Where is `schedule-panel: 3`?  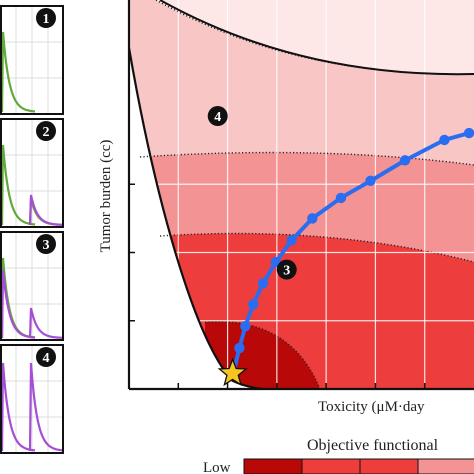
schedule-panel: 3 is located at coordinates (32, 286).